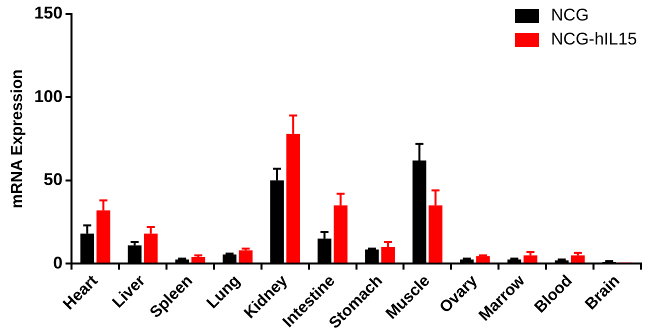  What do you see at coordinates (48, 13) in the screenshot?
I see `y-tick-label: 150` at bounding box center [48, 13].